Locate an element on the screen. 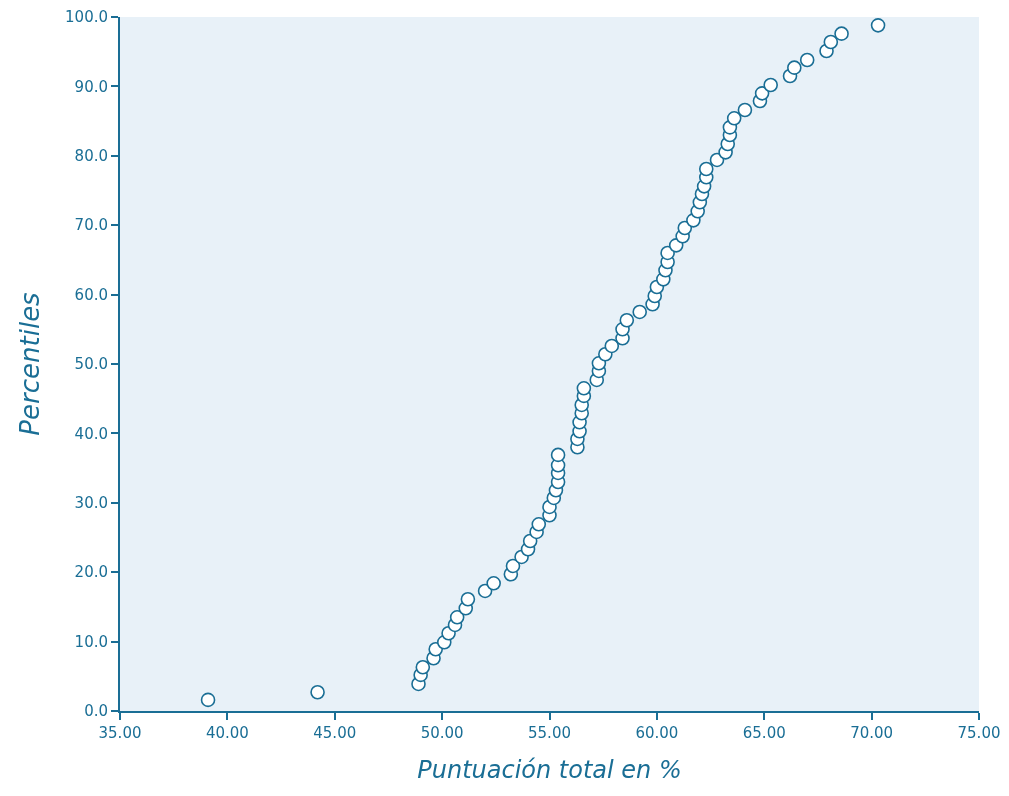  x-tick-label: 35.00 is located at coordinates (120, 733).